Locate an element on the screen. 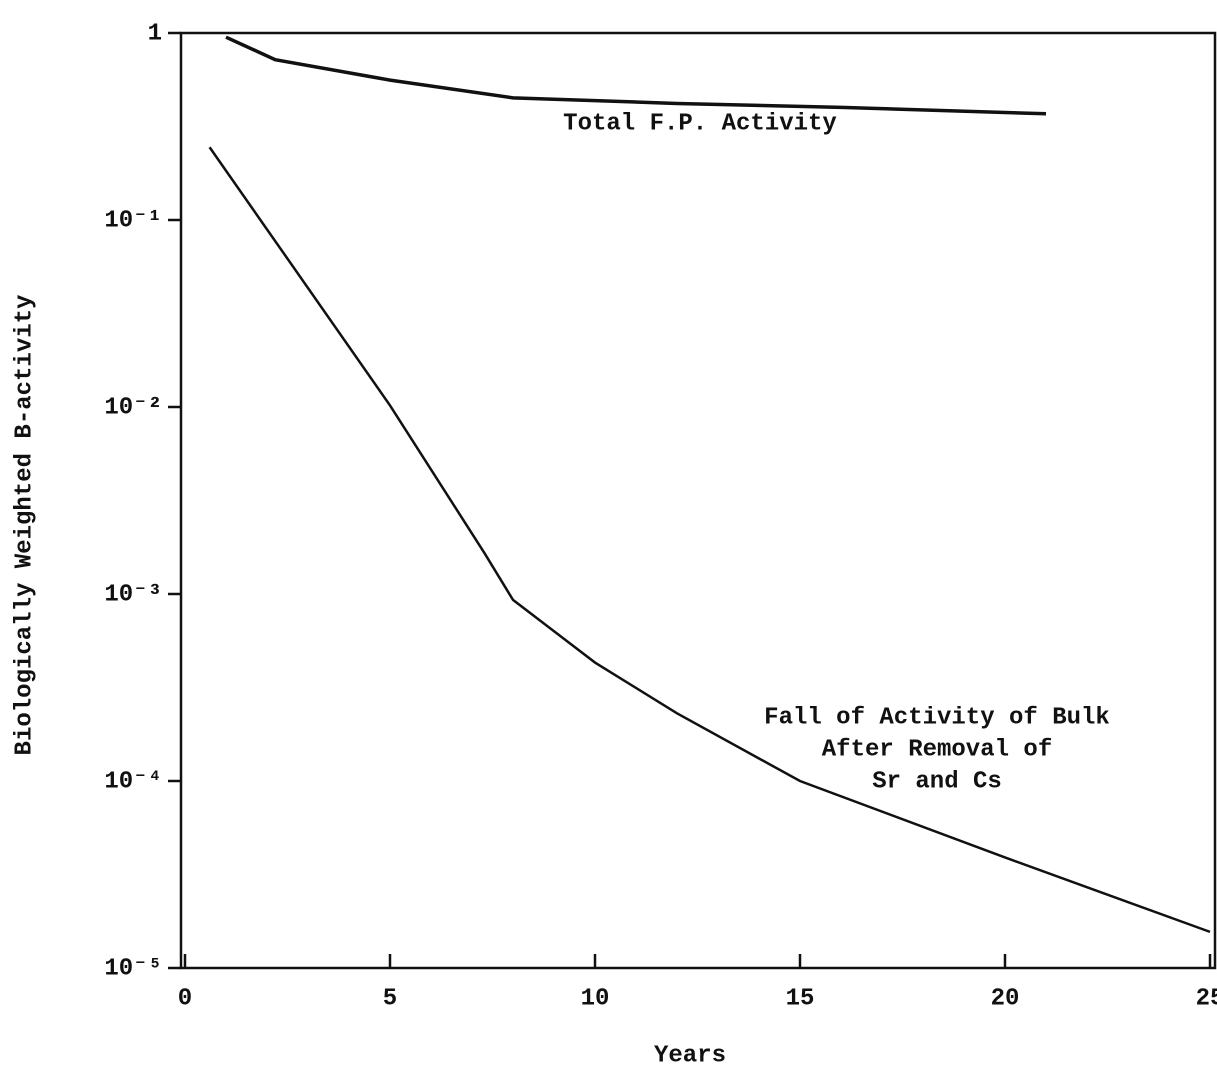 This screenshot has width=1217, height=1070. x-tick-label: 25 is located at coordinates (1206, 998).